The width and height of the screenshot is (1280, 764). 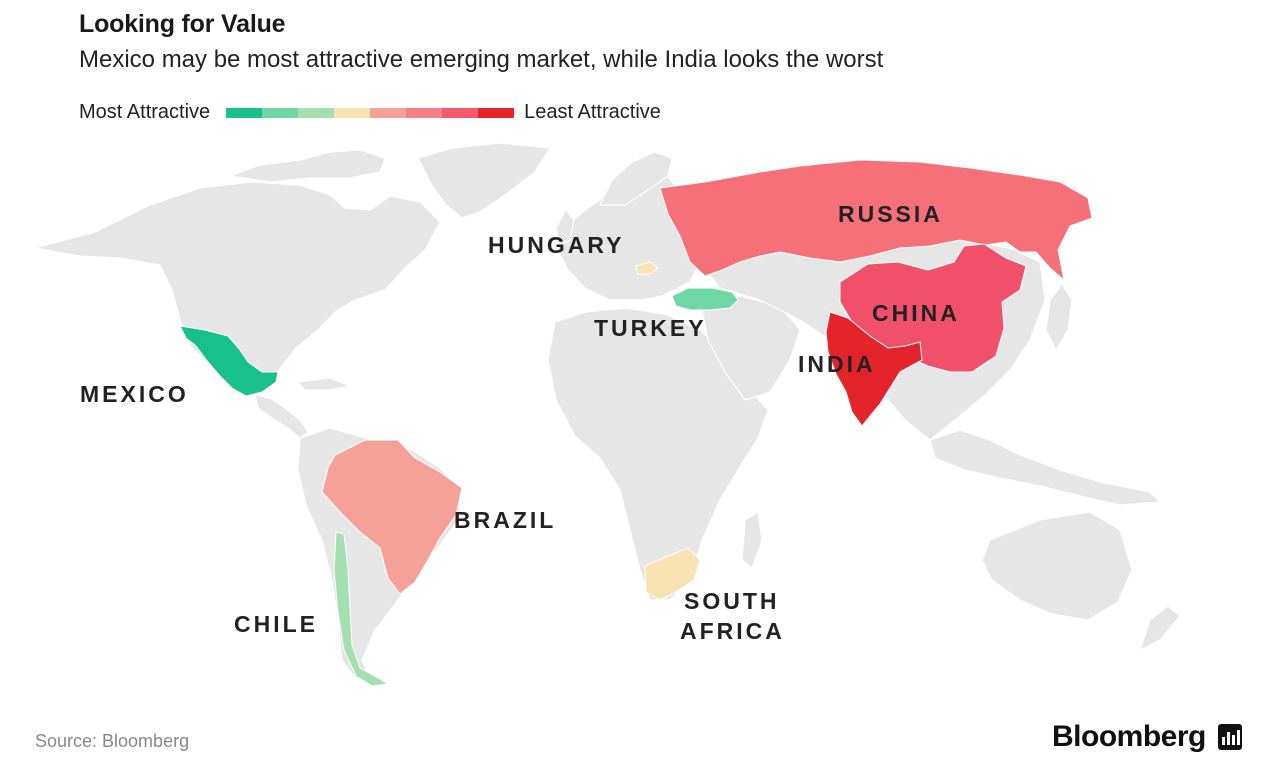 I want to click on legend-high-label: Least Attractive, so click(x=592, y=112).